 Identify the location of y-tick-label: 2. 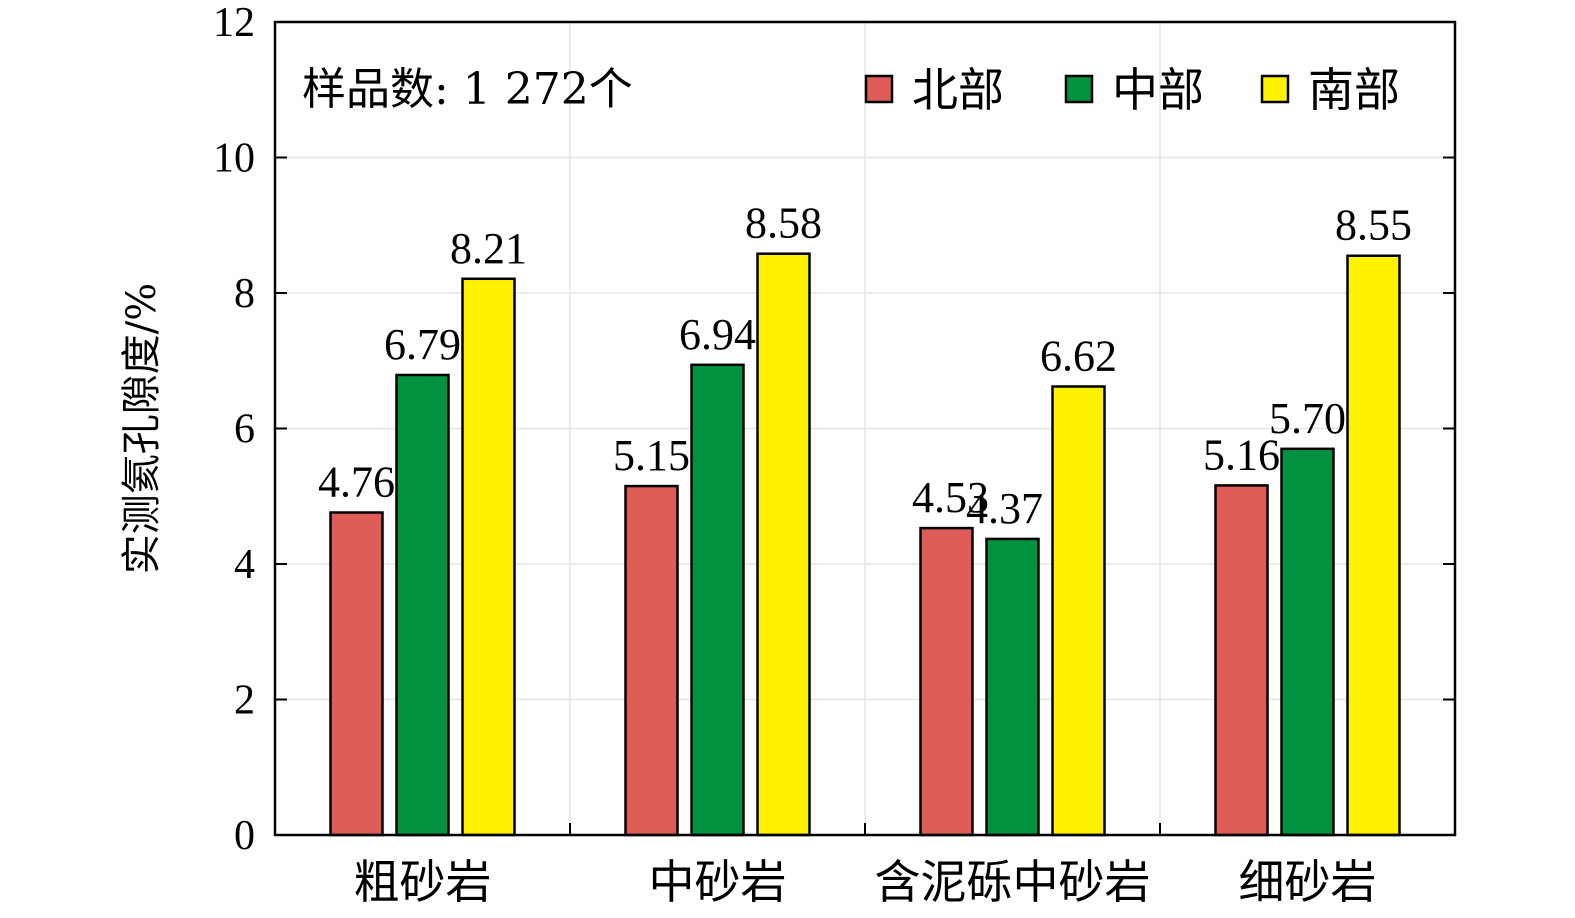
(244, 701).